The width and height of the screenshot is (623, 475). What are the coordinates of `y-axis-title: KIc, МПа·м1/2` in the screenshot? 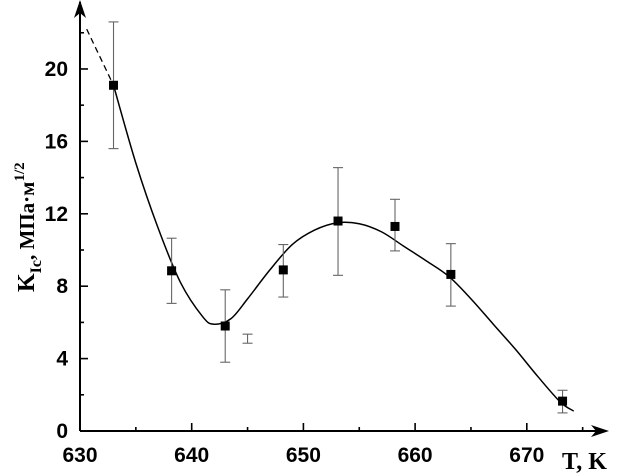 It's located at (28, 227).